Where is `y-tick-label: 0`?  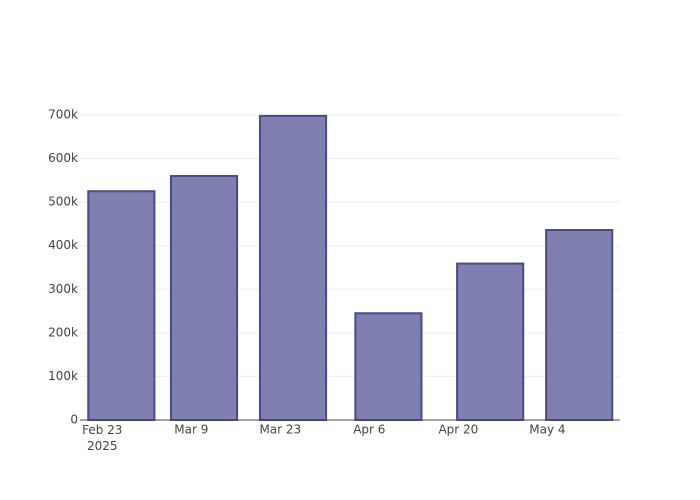 y-tick-label: 0 is located at coordinates (74, 420).